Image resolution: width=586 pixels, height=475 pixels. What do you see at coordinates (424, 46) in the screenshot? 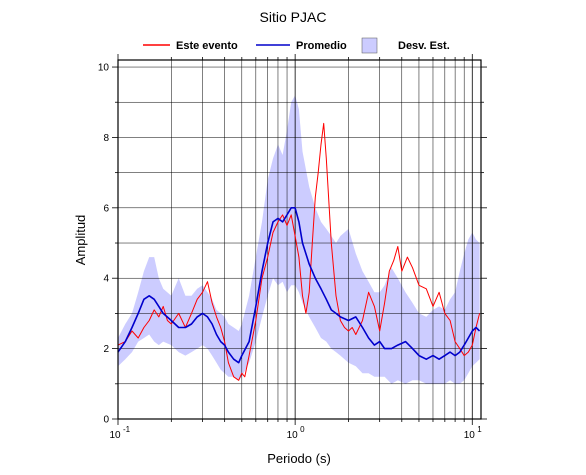
I see `legend-label-desv-est: Desv. Est.` at bounding box center [424, 46].